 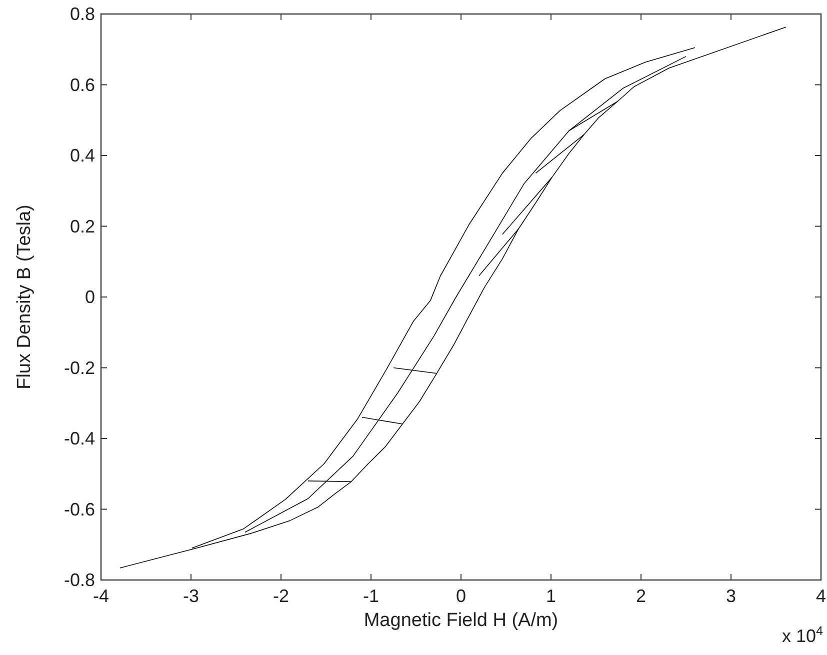 What do you see at coordinates (802, 635) in the screenshot?
I see `text: x 10$^{4}$` at bounding box center [802, 635].